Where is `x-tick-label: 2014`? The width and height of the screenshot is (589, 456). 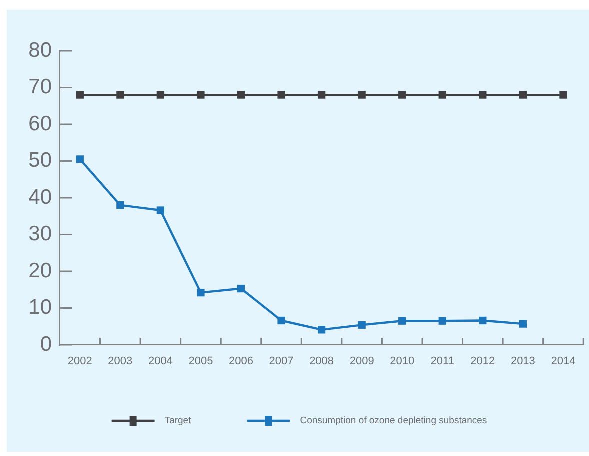 x-tick-label: 2014 is located at coordinates (563, 362).